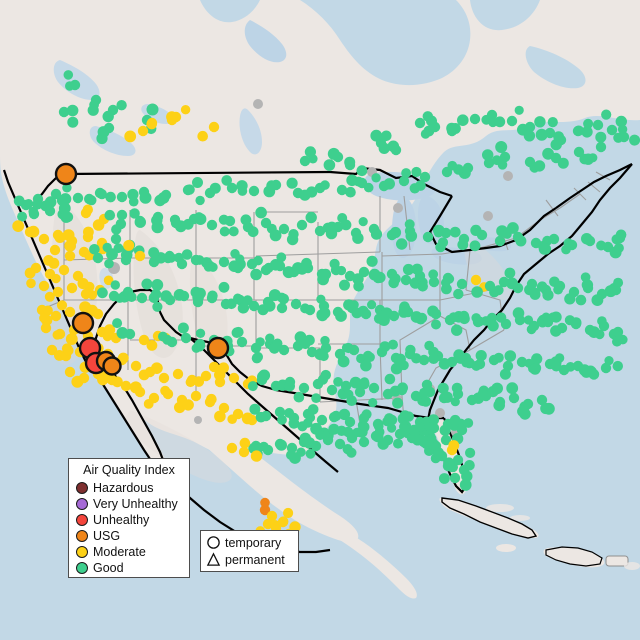 Image resolution: width=640 pixels, height=640 pixels. What do you see at coordinates (121, 520) in the screenshot?
I see `aqi-legend-label: Unhealthy` at bounding box center [121, 520].